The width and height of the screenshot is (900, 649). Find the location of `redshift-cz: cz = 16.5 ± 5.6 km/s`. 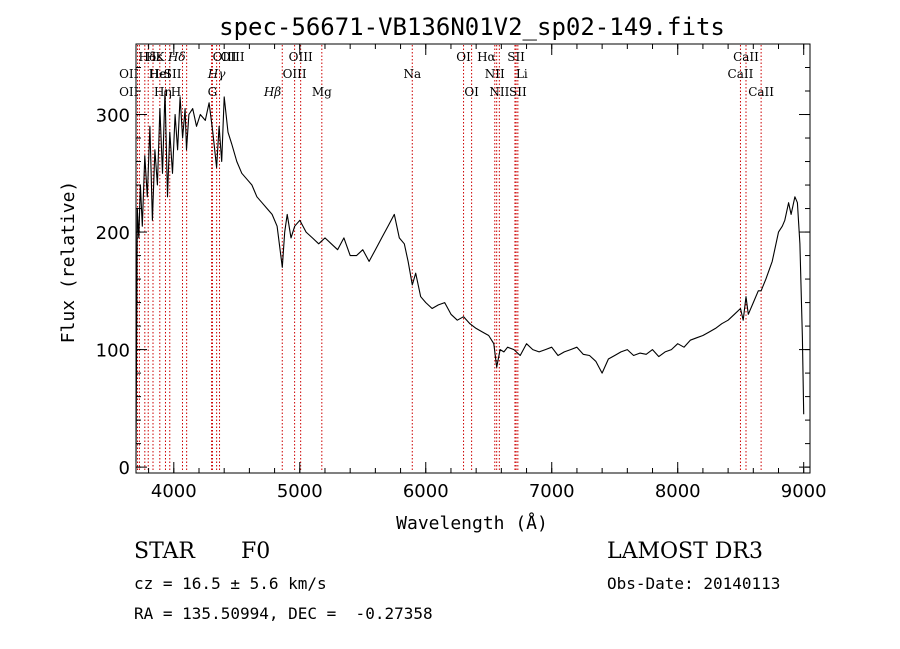

redshift-cz: cz = 16.5 ± 5.6 km/s is located at coordinates (230, 583).